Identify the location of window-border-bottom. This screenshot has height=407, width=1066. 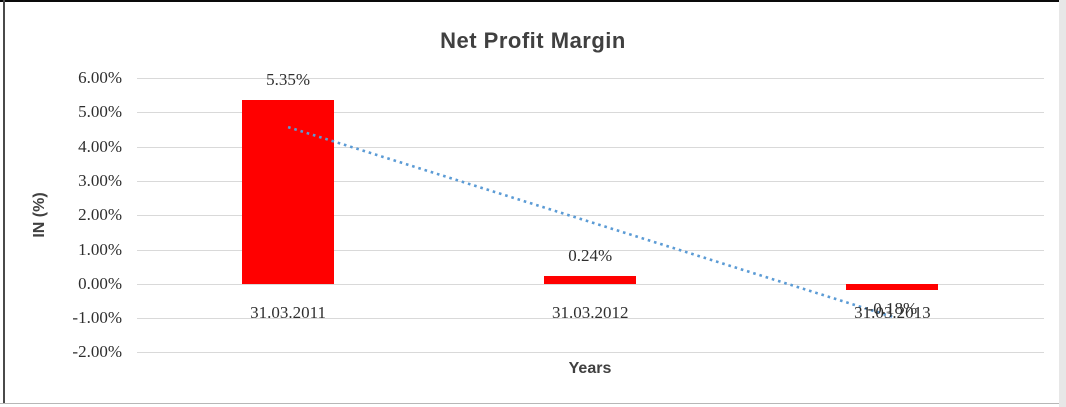
(533, 403).